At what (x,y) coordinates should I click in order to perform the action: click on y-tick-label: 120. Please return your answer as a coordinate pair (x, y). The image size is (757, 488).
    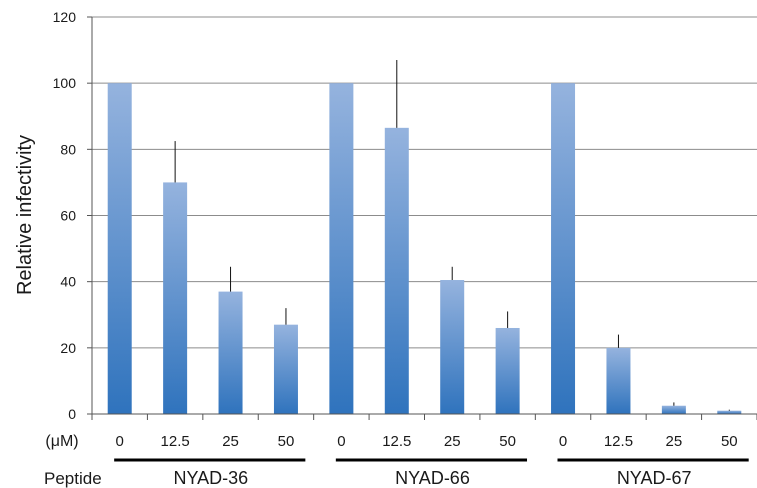
    Looking at the image, I should click on (65, 17).